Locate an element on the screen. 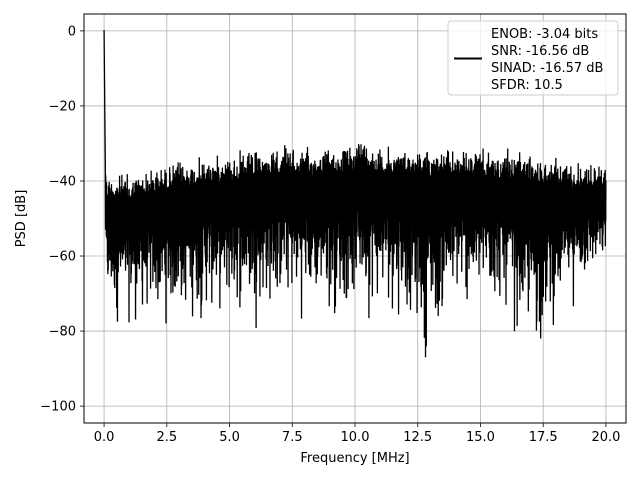  y-tick-label: 0 is located at coordinates (72, 31).